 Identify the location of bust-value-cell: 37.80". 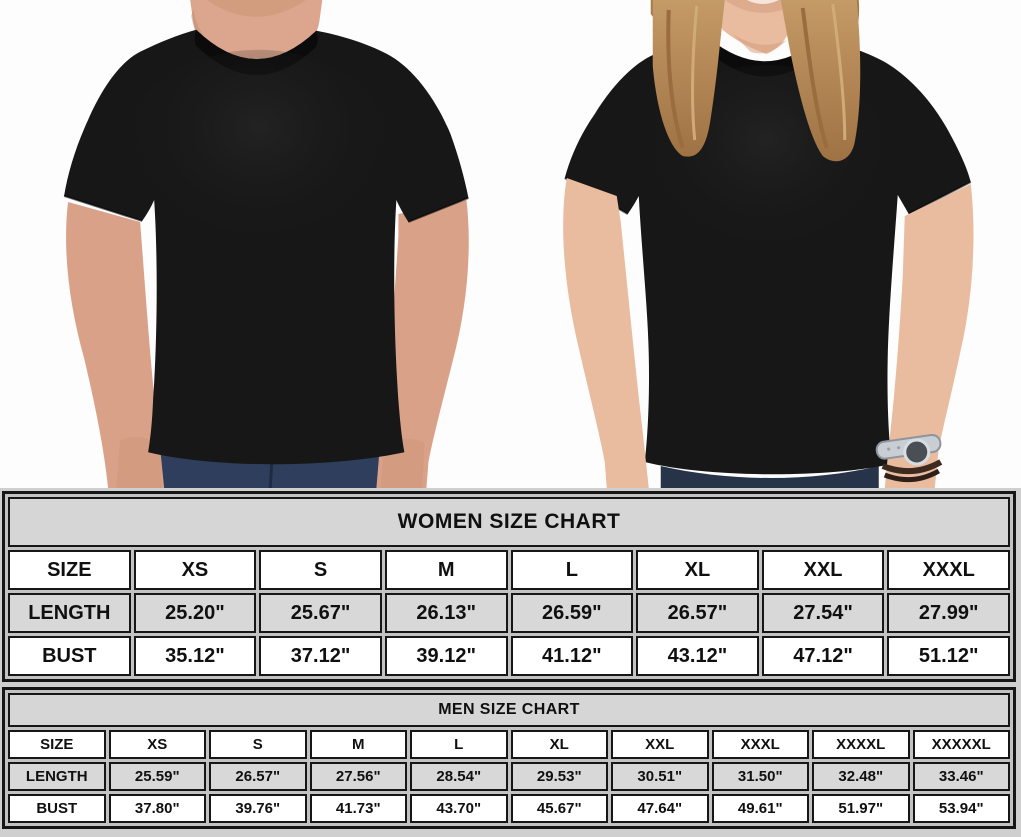
(157, 808).